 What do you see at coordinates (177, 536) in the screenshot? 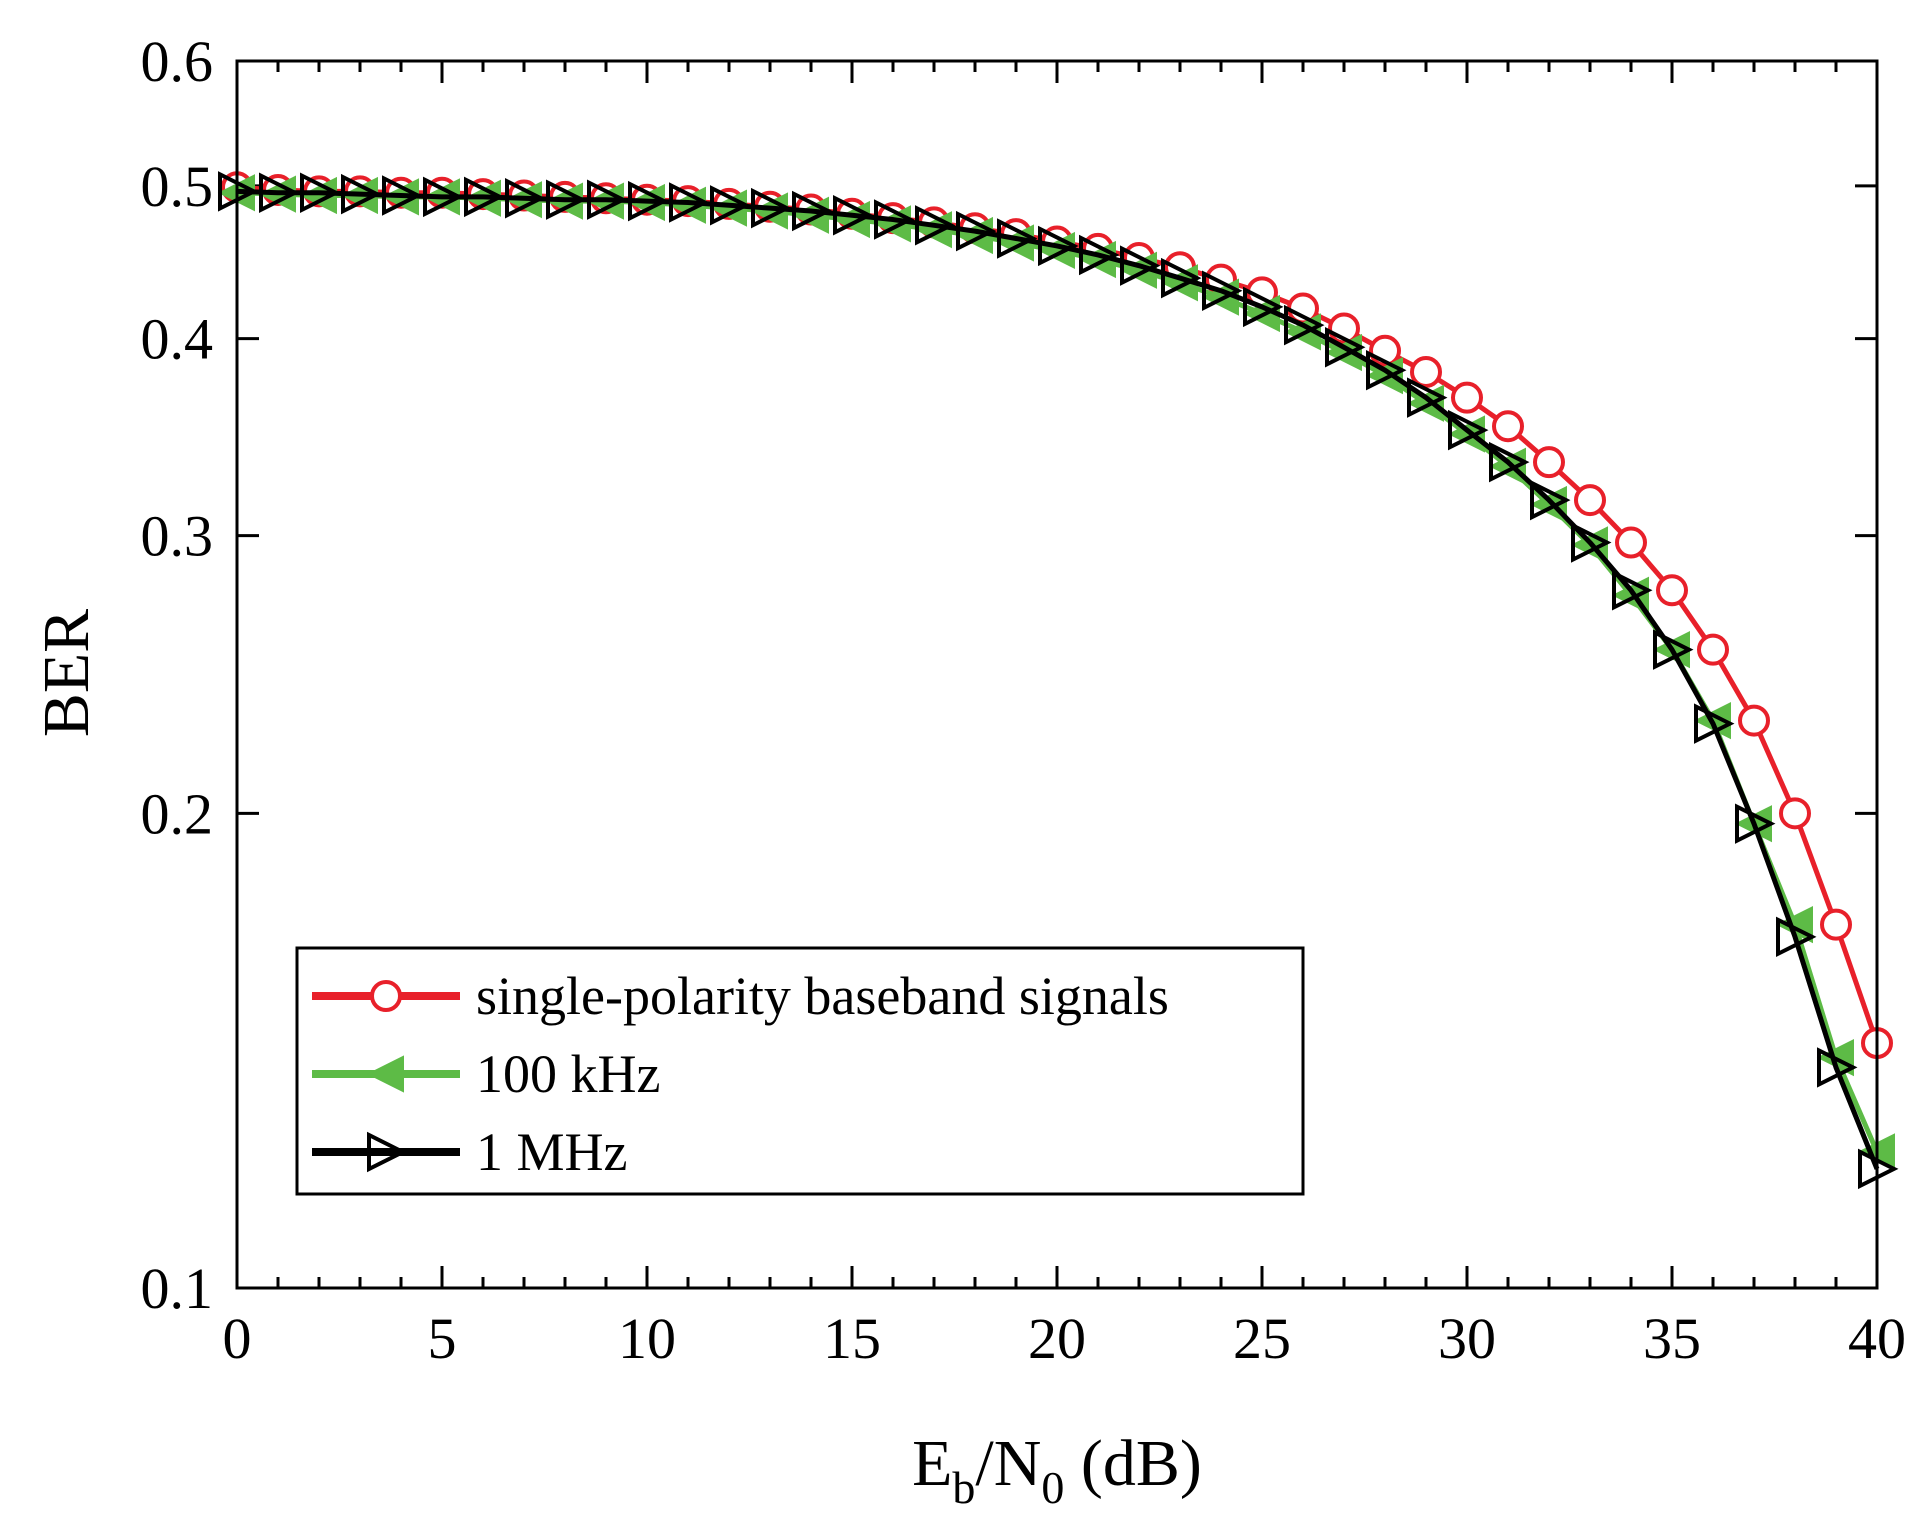
I see `y-tick-label: 0.3` at bounding box center [177, 536].